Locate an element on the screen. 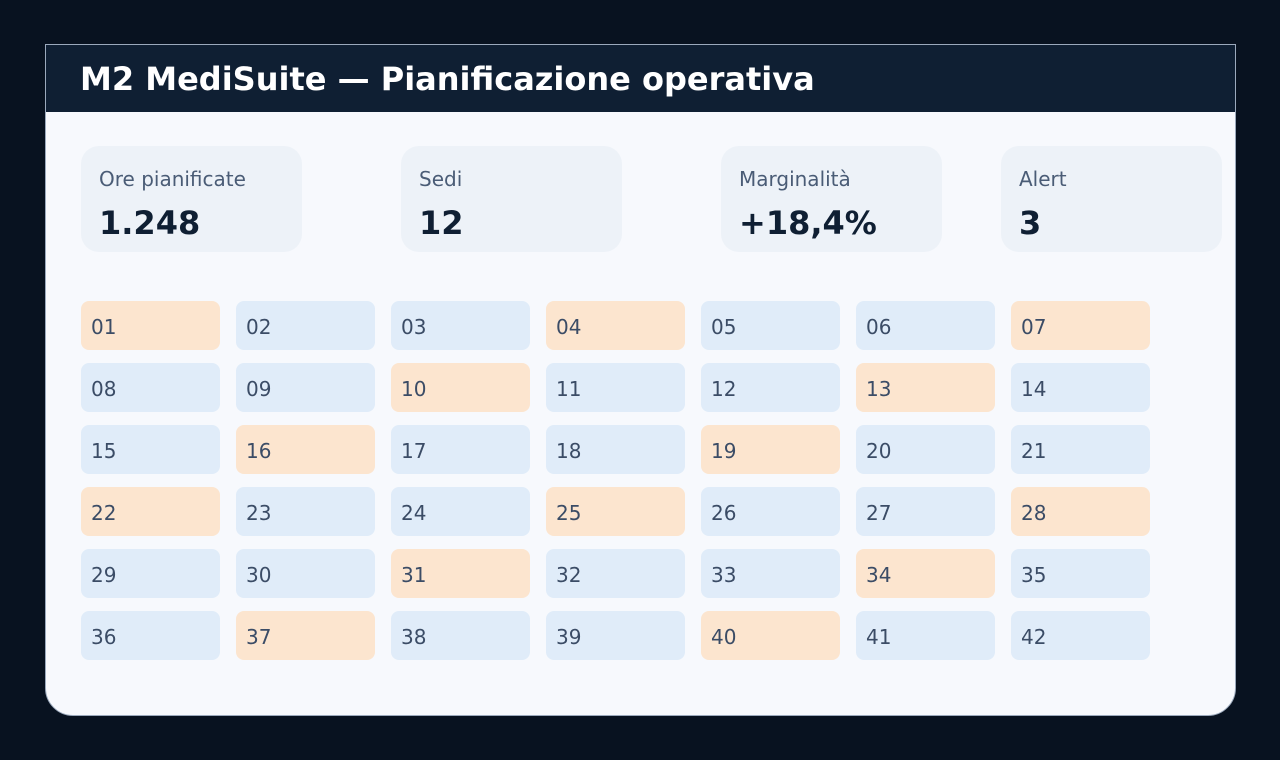 The width and height of the screenshot is (1280, 760). grid-cell-label: 36 is located at coordinates (104, 637).